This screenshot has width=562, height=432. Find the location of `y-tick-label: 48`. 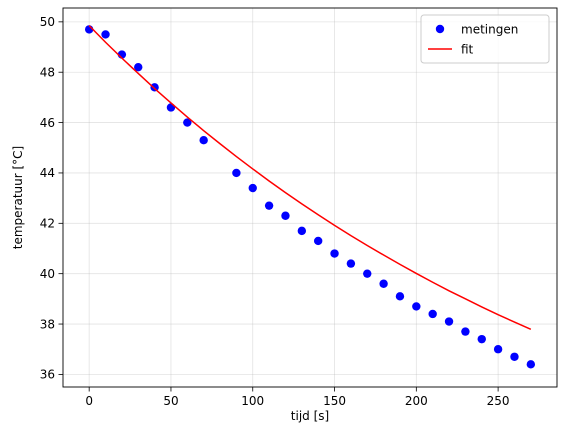

y-tick-label: 48 is located at coordinates (47, 73).